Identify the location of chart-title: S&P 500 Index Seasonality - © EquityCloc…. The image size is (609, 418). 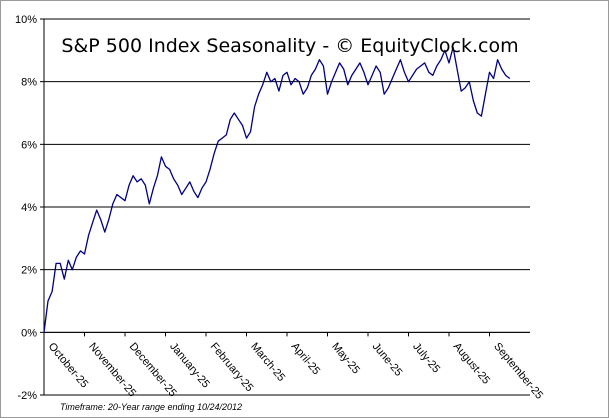
(289, 46).